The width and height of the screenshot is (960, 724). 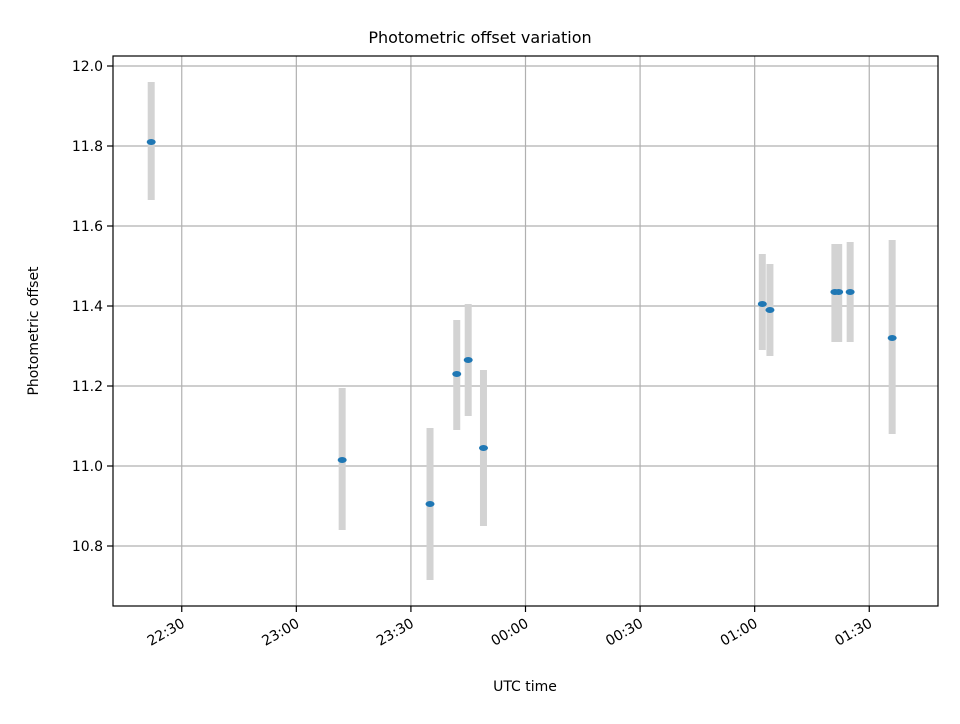 What do you see at coordinates (87, 387) in the screenshot?
I see `y-tick-label: 11.2` at bounding box center [87, 387].